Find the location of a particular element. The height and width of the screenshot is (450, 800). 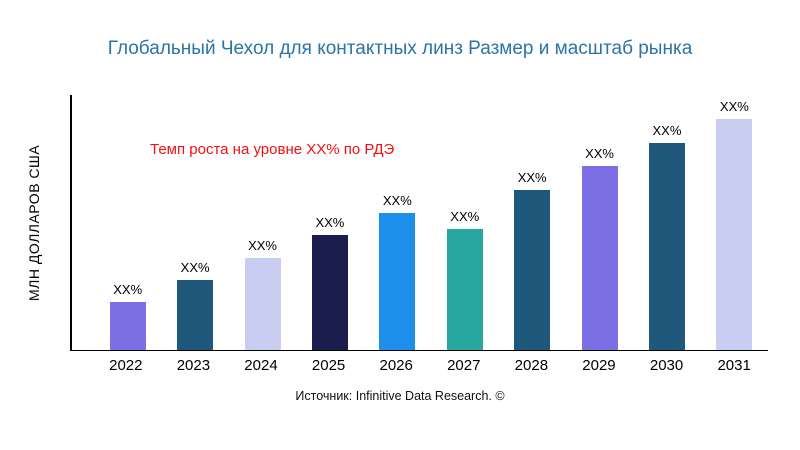

x-tick-label: 2025 is located at coordinates (328, 365).